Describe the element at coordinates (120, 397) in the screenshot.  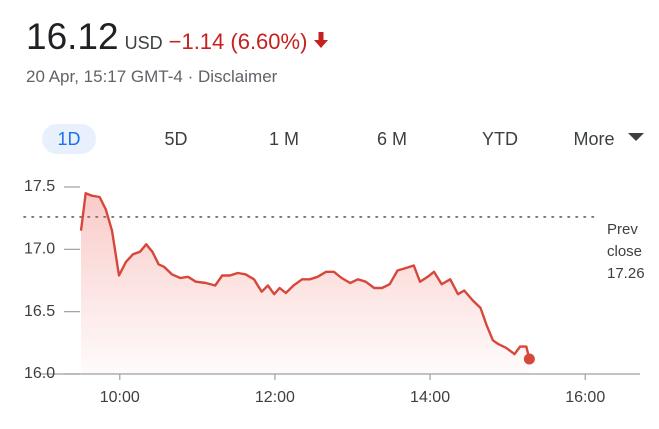
I see `x-tick-label: 10:00` at that location.